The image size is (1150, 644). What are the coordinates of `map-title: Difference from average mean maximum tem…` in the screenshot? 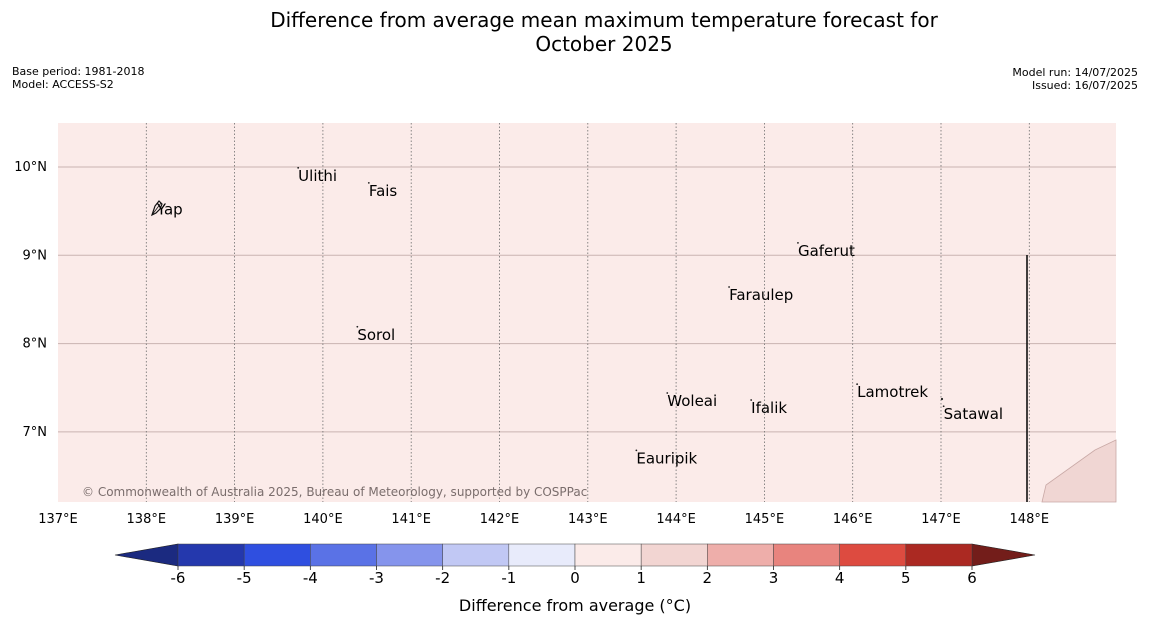 It's located at (575, 32).